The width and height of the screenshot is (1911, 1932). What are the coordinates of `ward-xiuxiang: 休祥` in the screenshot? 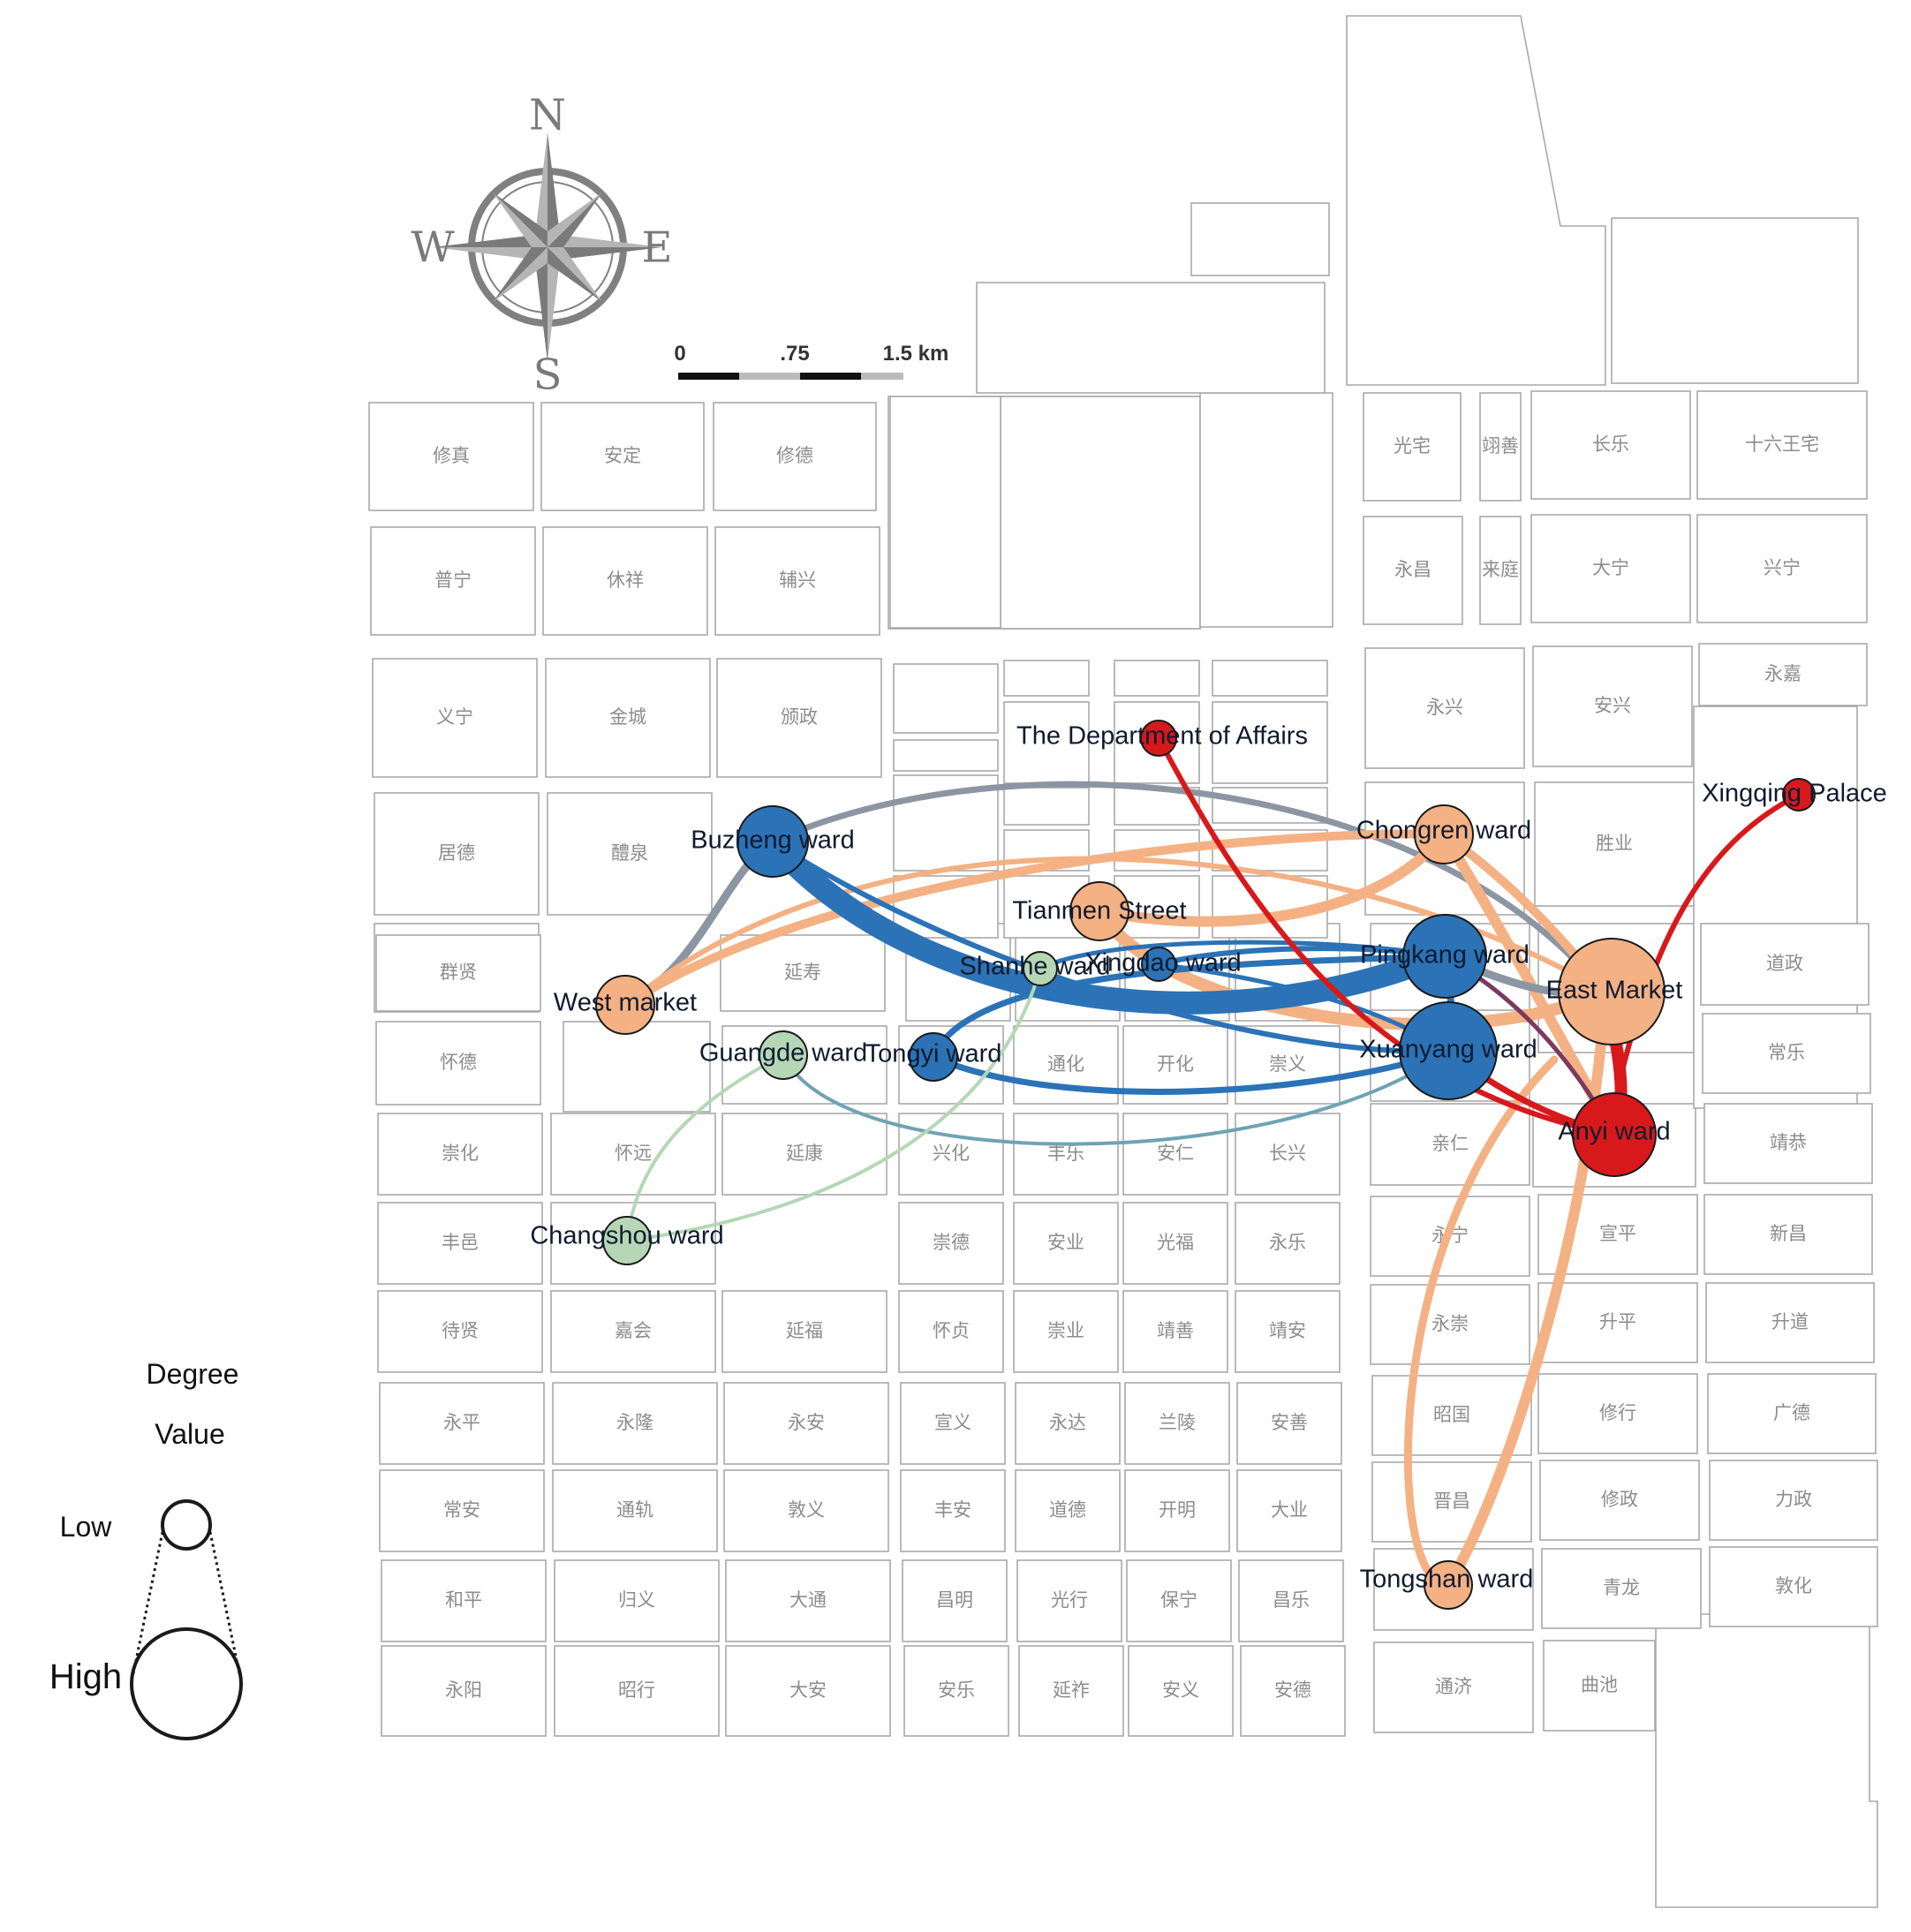 It's located at (625, 581).